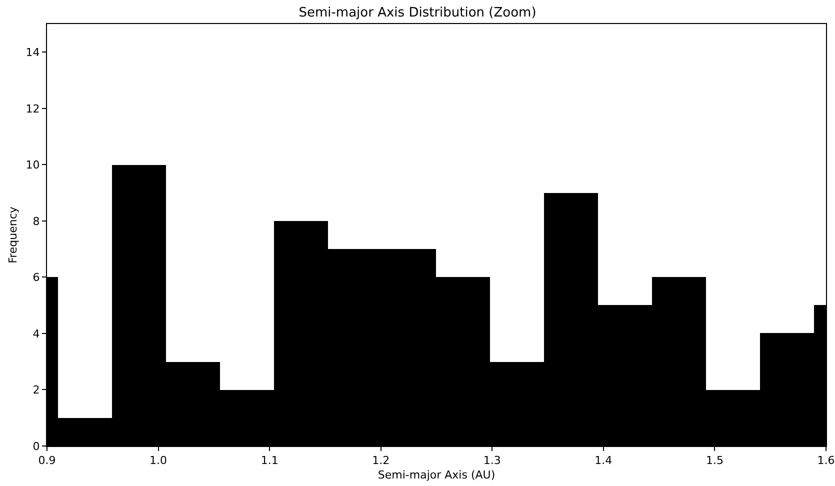  What do you see at coordinates (417, 12) in the screenshot?
I see `chart-title: Semi-major Axis Distribution (Zoom)` at bounding box center [417, 12].